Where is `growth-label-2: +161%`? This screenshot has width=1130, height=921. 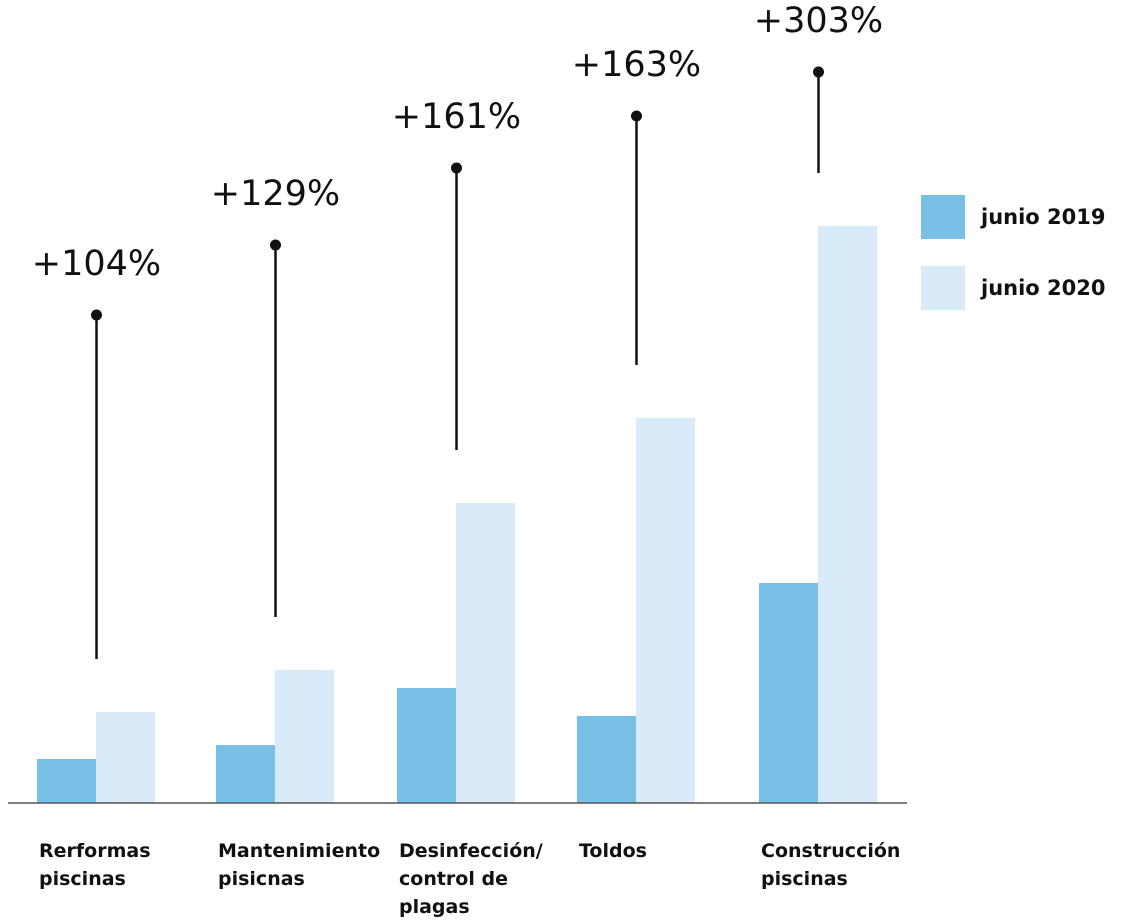 growth-label-2: +161% is located at coordinates (456, 117).